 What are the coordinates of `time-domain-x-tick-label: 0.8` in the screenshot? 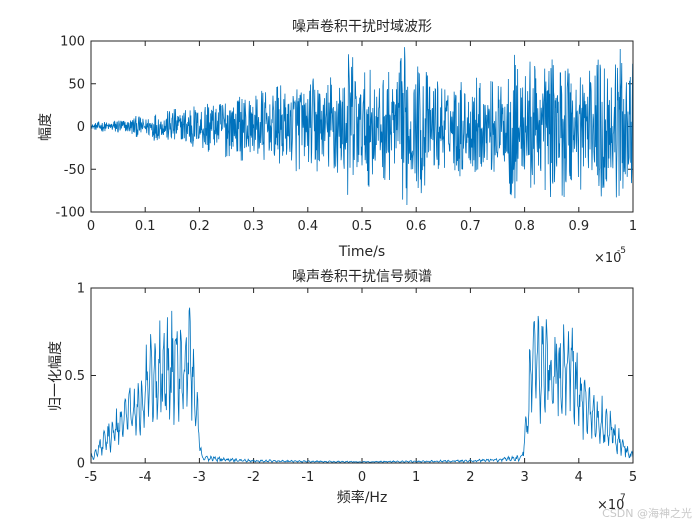 It's located at (524, 226).